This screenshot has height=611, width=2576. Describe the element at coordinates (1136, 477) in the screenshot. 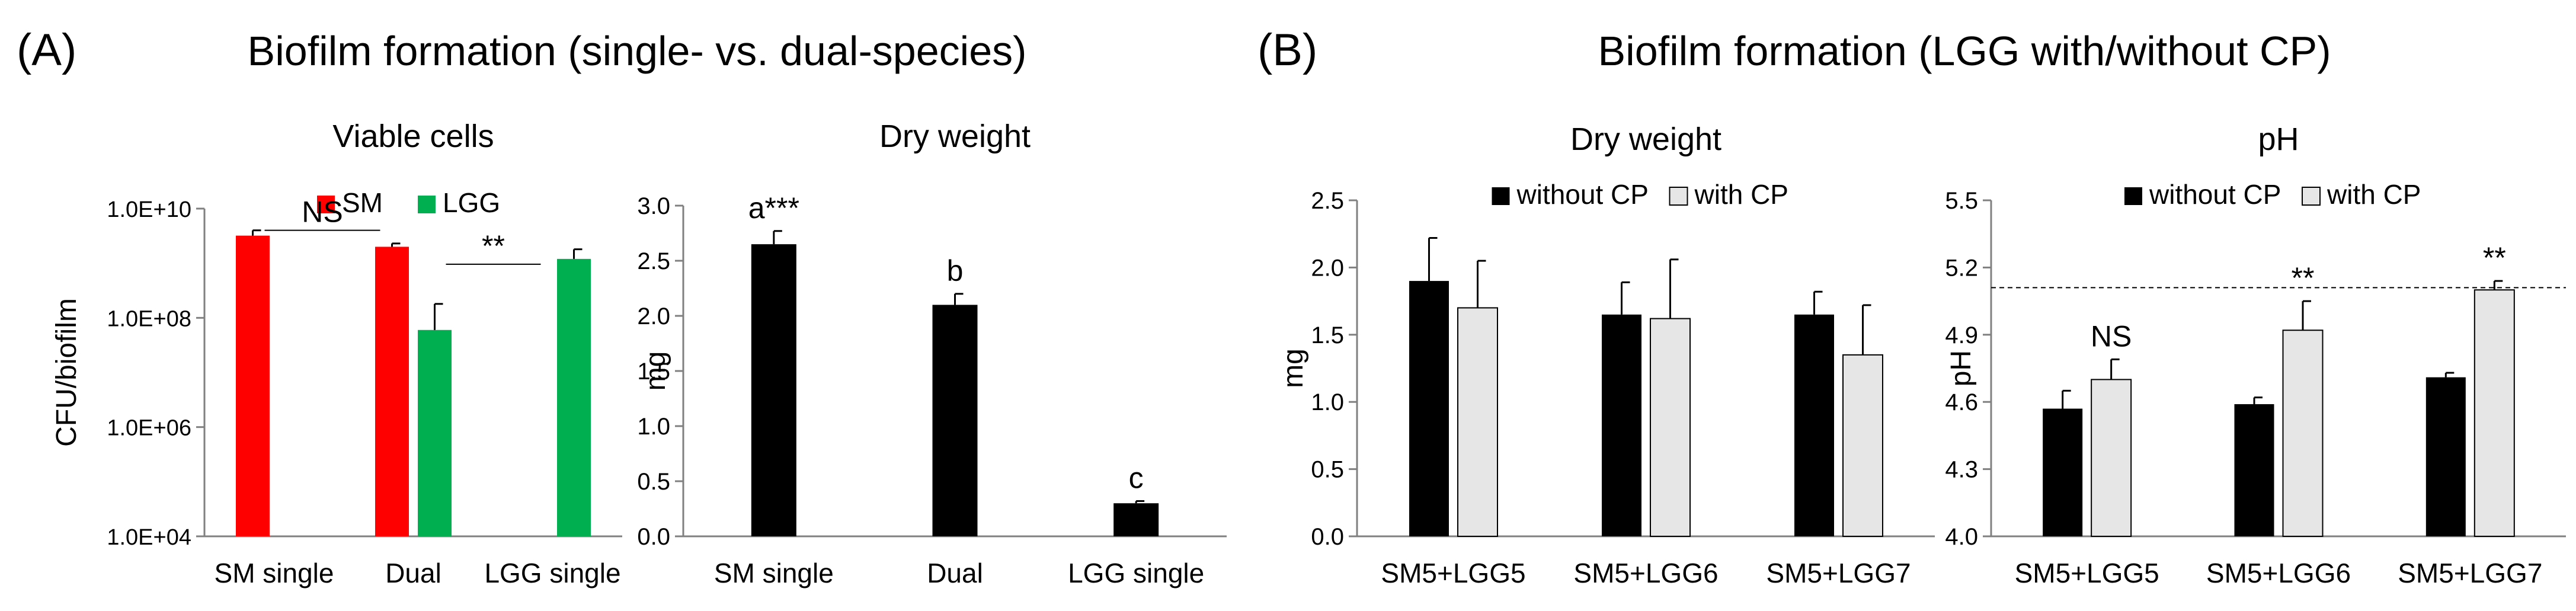

I see `bar-label: c` at that location.